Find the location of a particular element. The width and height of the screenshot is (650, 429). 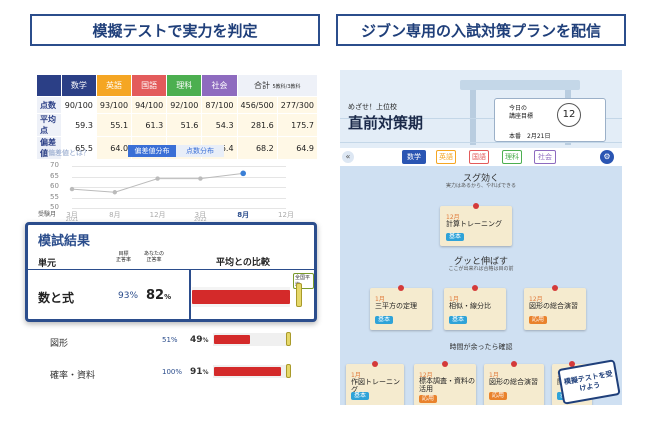

section-spare-time-title: 時間が余ったら確認 is located at coordinates (481, 347).